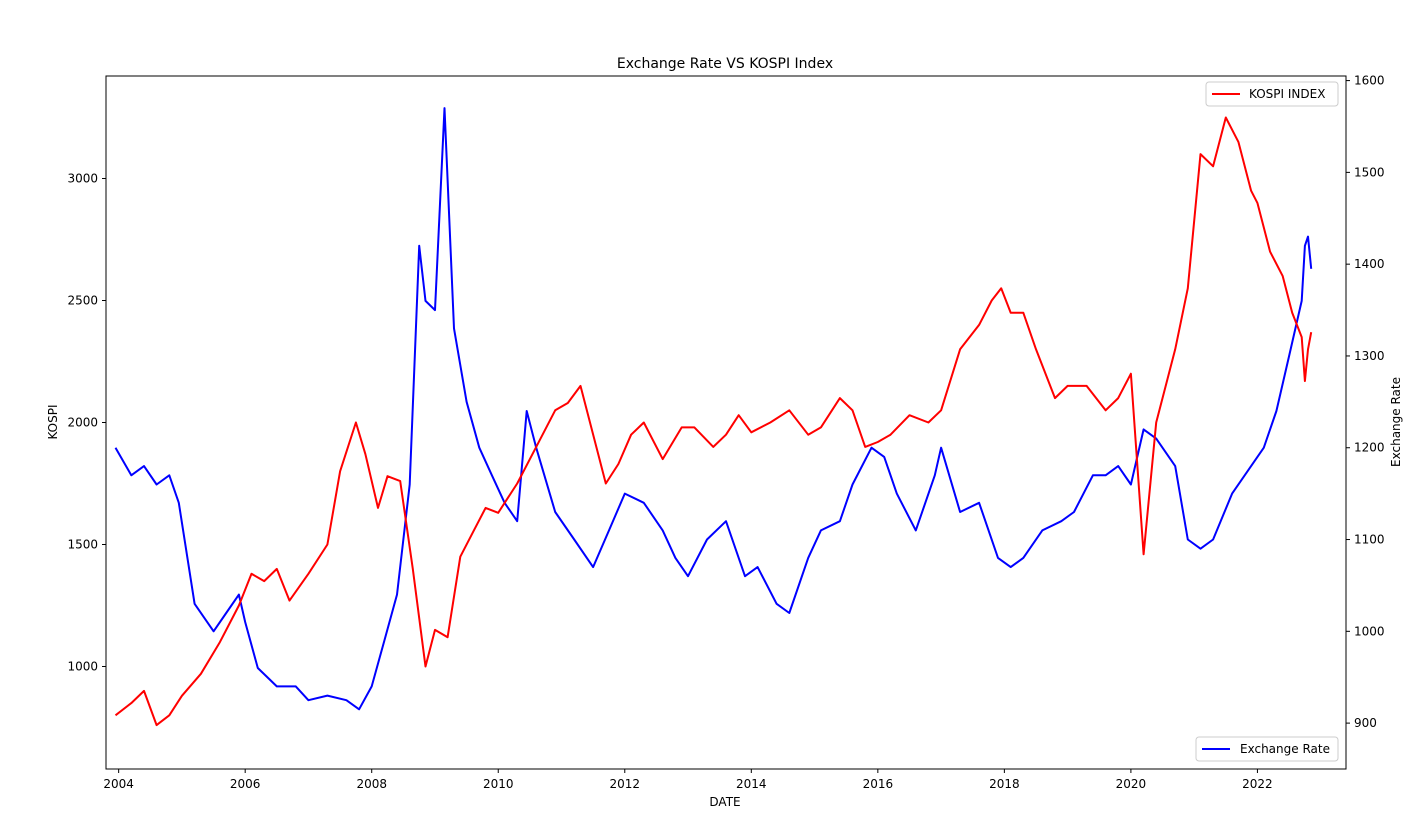 Image resolution: width=1426 pixels, height=822 pixels. What do you see at coordinates (688, 780) in the screenshot?
I see `x-axis: 2004 2006 2008 2010 2012 2014 2016 2018 2020 2022` at bounding box center [688, 780].